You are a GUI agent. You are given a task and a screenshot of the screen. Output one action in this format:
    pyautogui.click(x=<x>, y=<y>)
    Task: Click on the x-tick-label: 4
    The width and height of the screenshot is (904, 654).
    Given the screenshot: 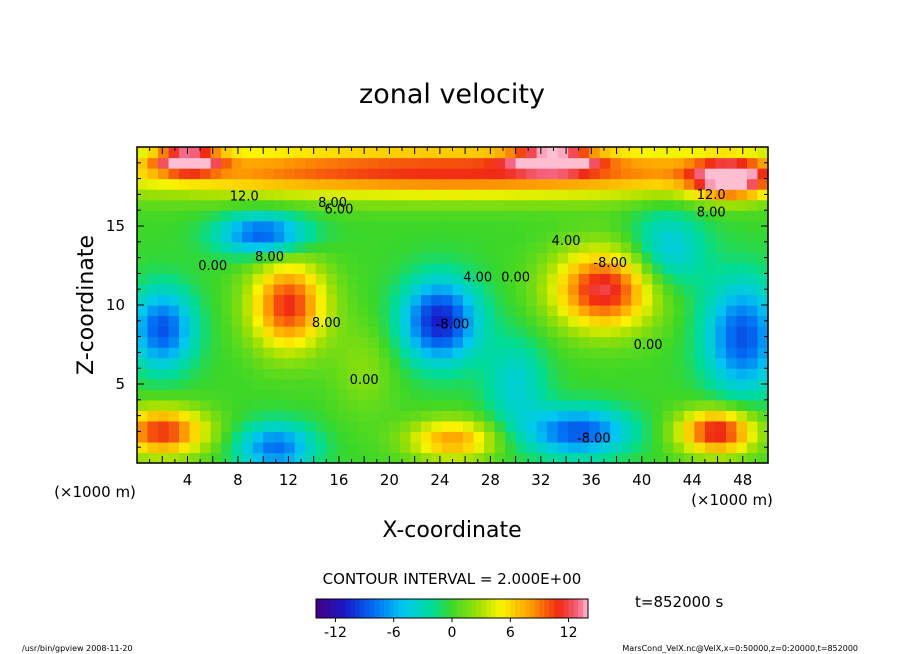 What is the action you would take?
    pyautogui.click(x=188, y=480)
    